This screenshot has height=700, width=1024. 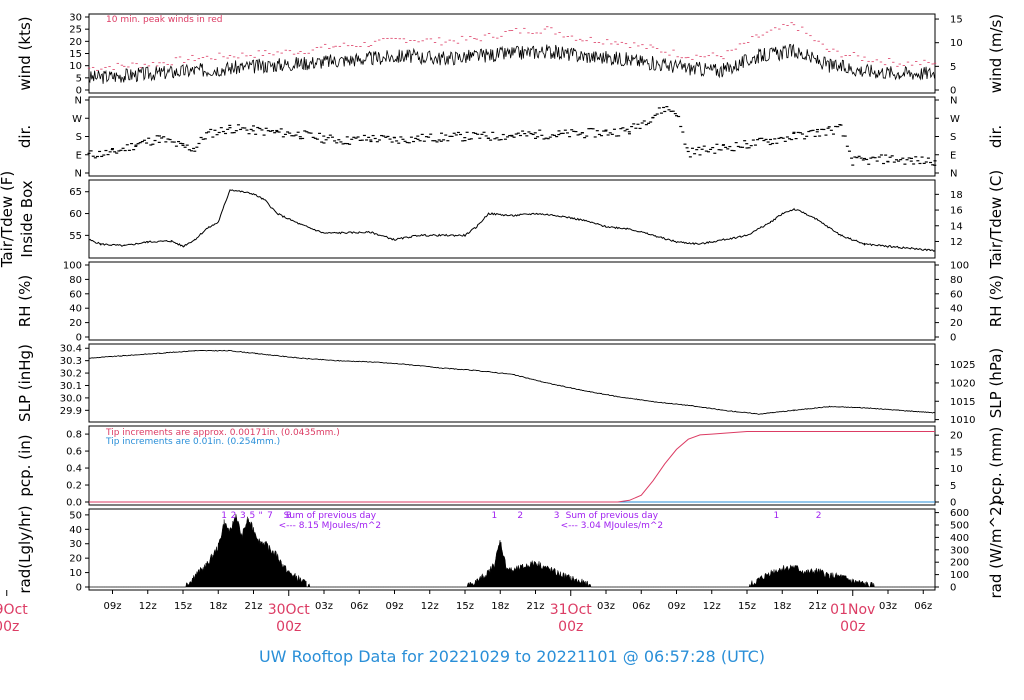 What do you see at coordinates (956, 226) in the screenshot?
I see `temp-ytick-right-label: 14` at bounding box center [956, 226].